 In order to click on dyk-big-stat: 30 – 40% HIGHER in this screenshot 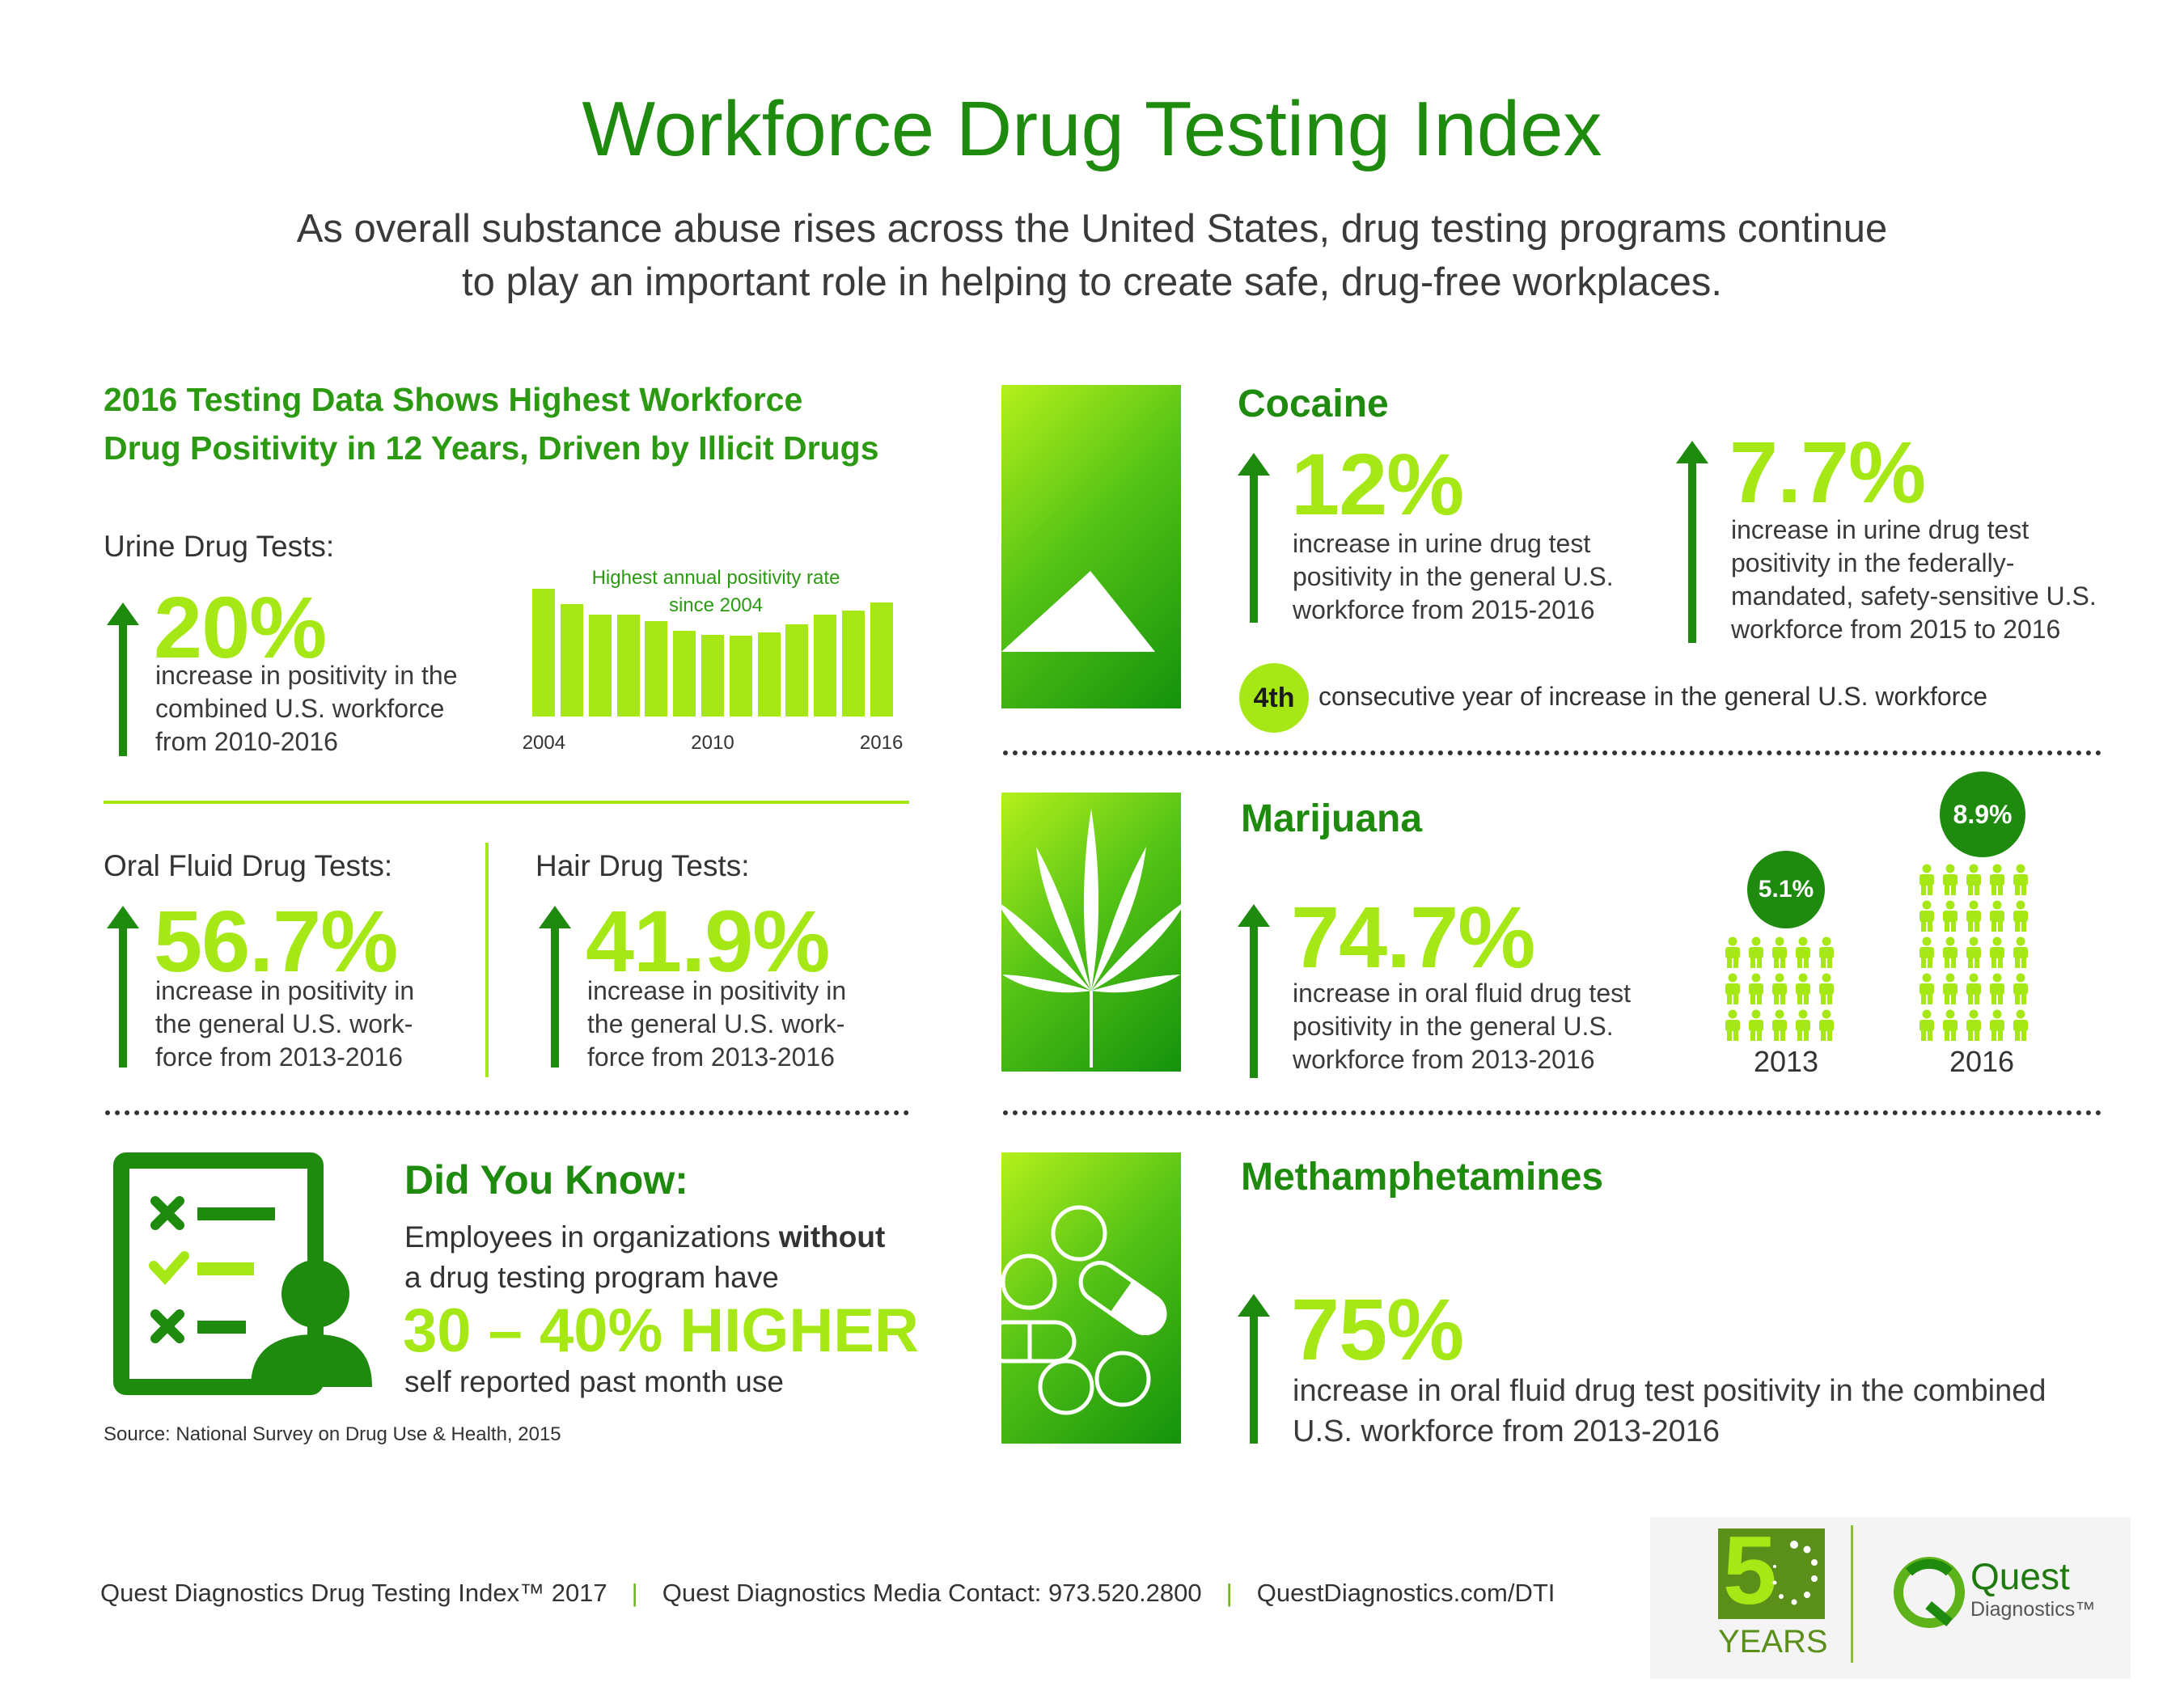, I will do `click(661, 1331)`.